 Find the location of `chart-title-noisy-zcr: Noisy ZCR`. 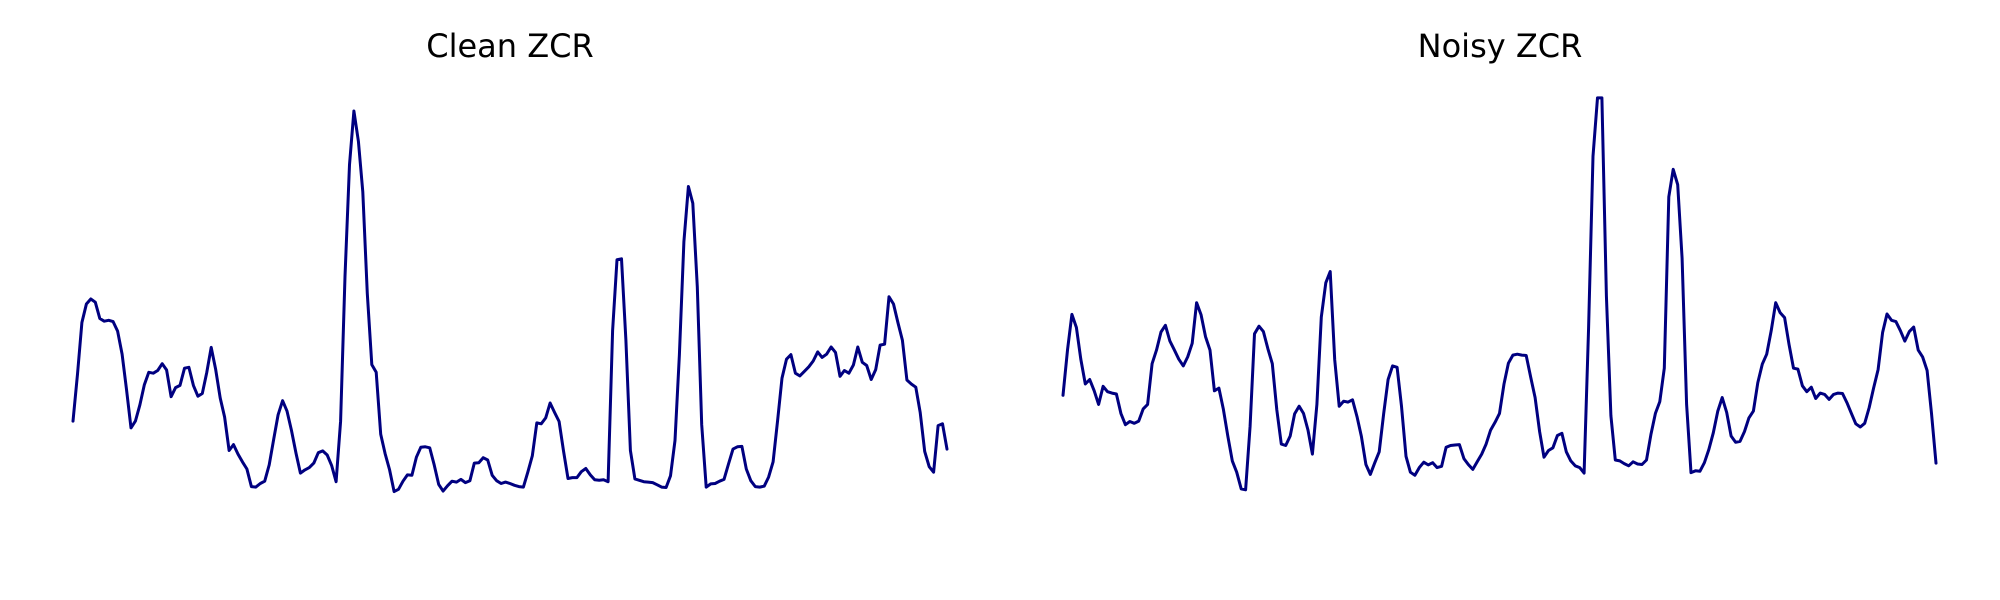

chart-title-noisy-zcr: Noisy ZCR is located at coordinates (1500, 46).